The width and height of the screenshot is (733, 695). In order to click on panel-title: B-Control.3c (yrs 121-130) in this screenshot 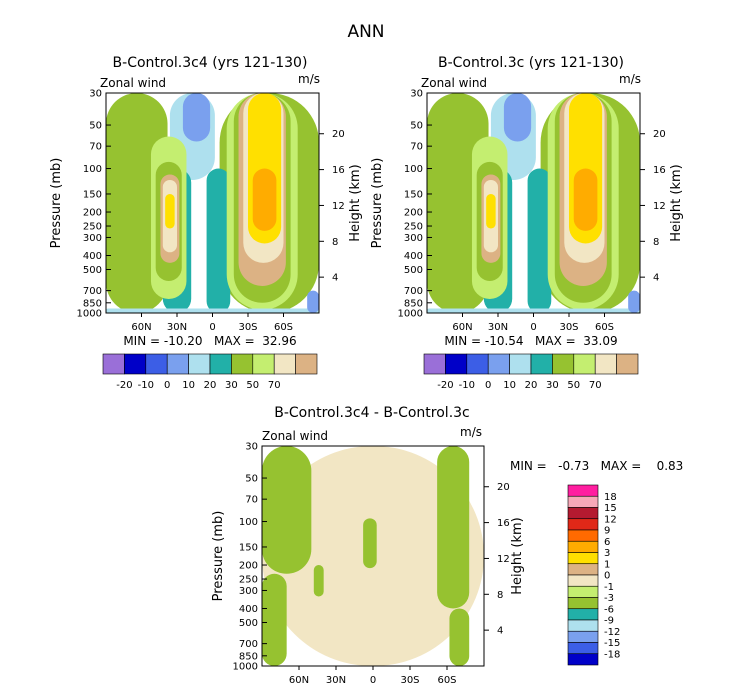, I will do `click(531, 63)`.